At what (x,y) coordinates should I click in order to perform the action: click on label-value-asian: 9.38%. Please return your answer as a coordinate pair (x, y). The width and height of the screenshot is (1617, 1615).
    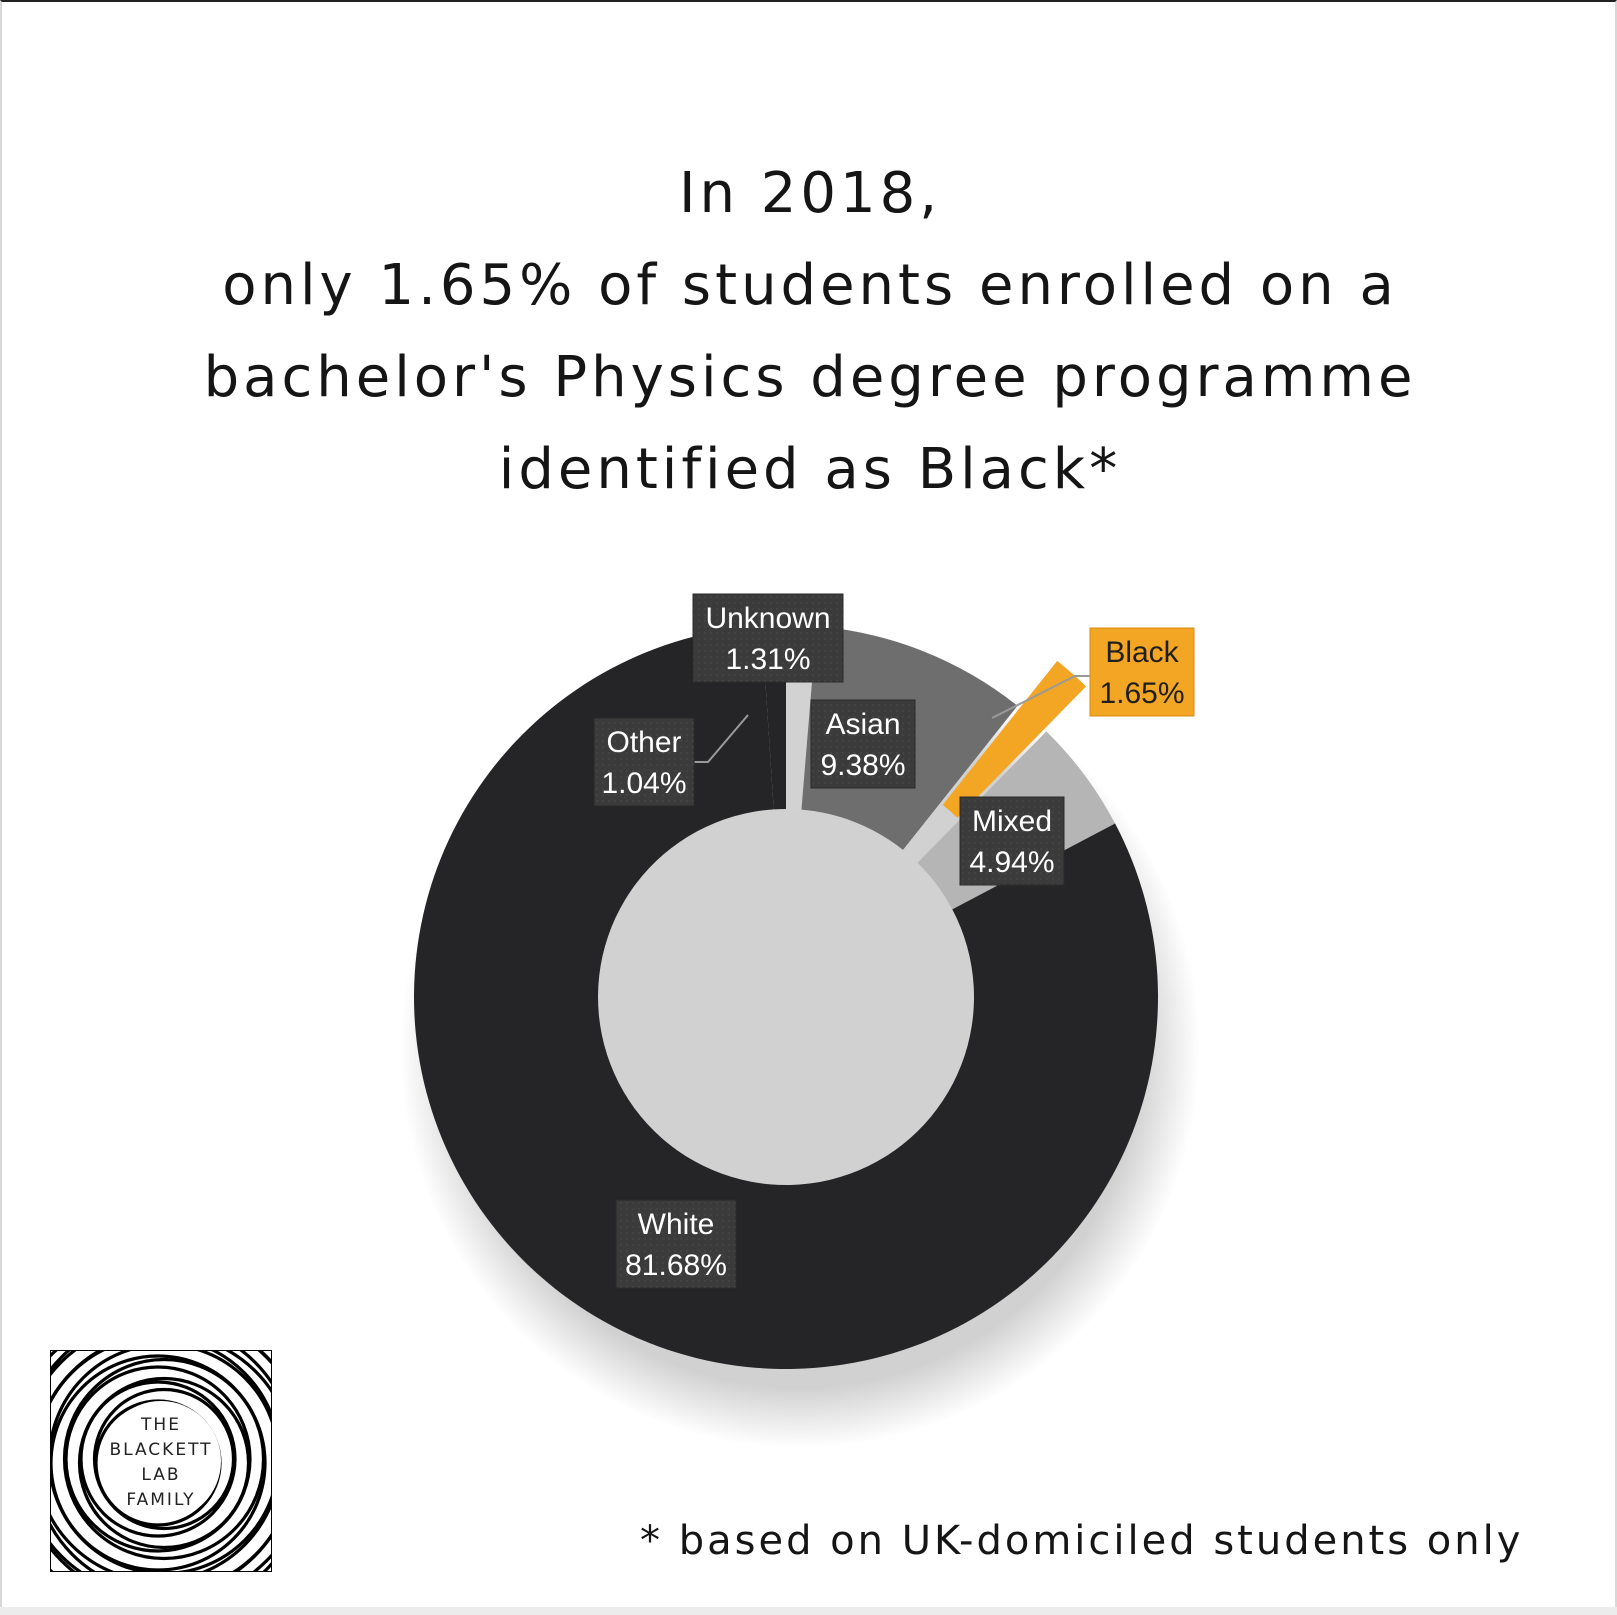
    Looking at the image, I should click on (862, 765).